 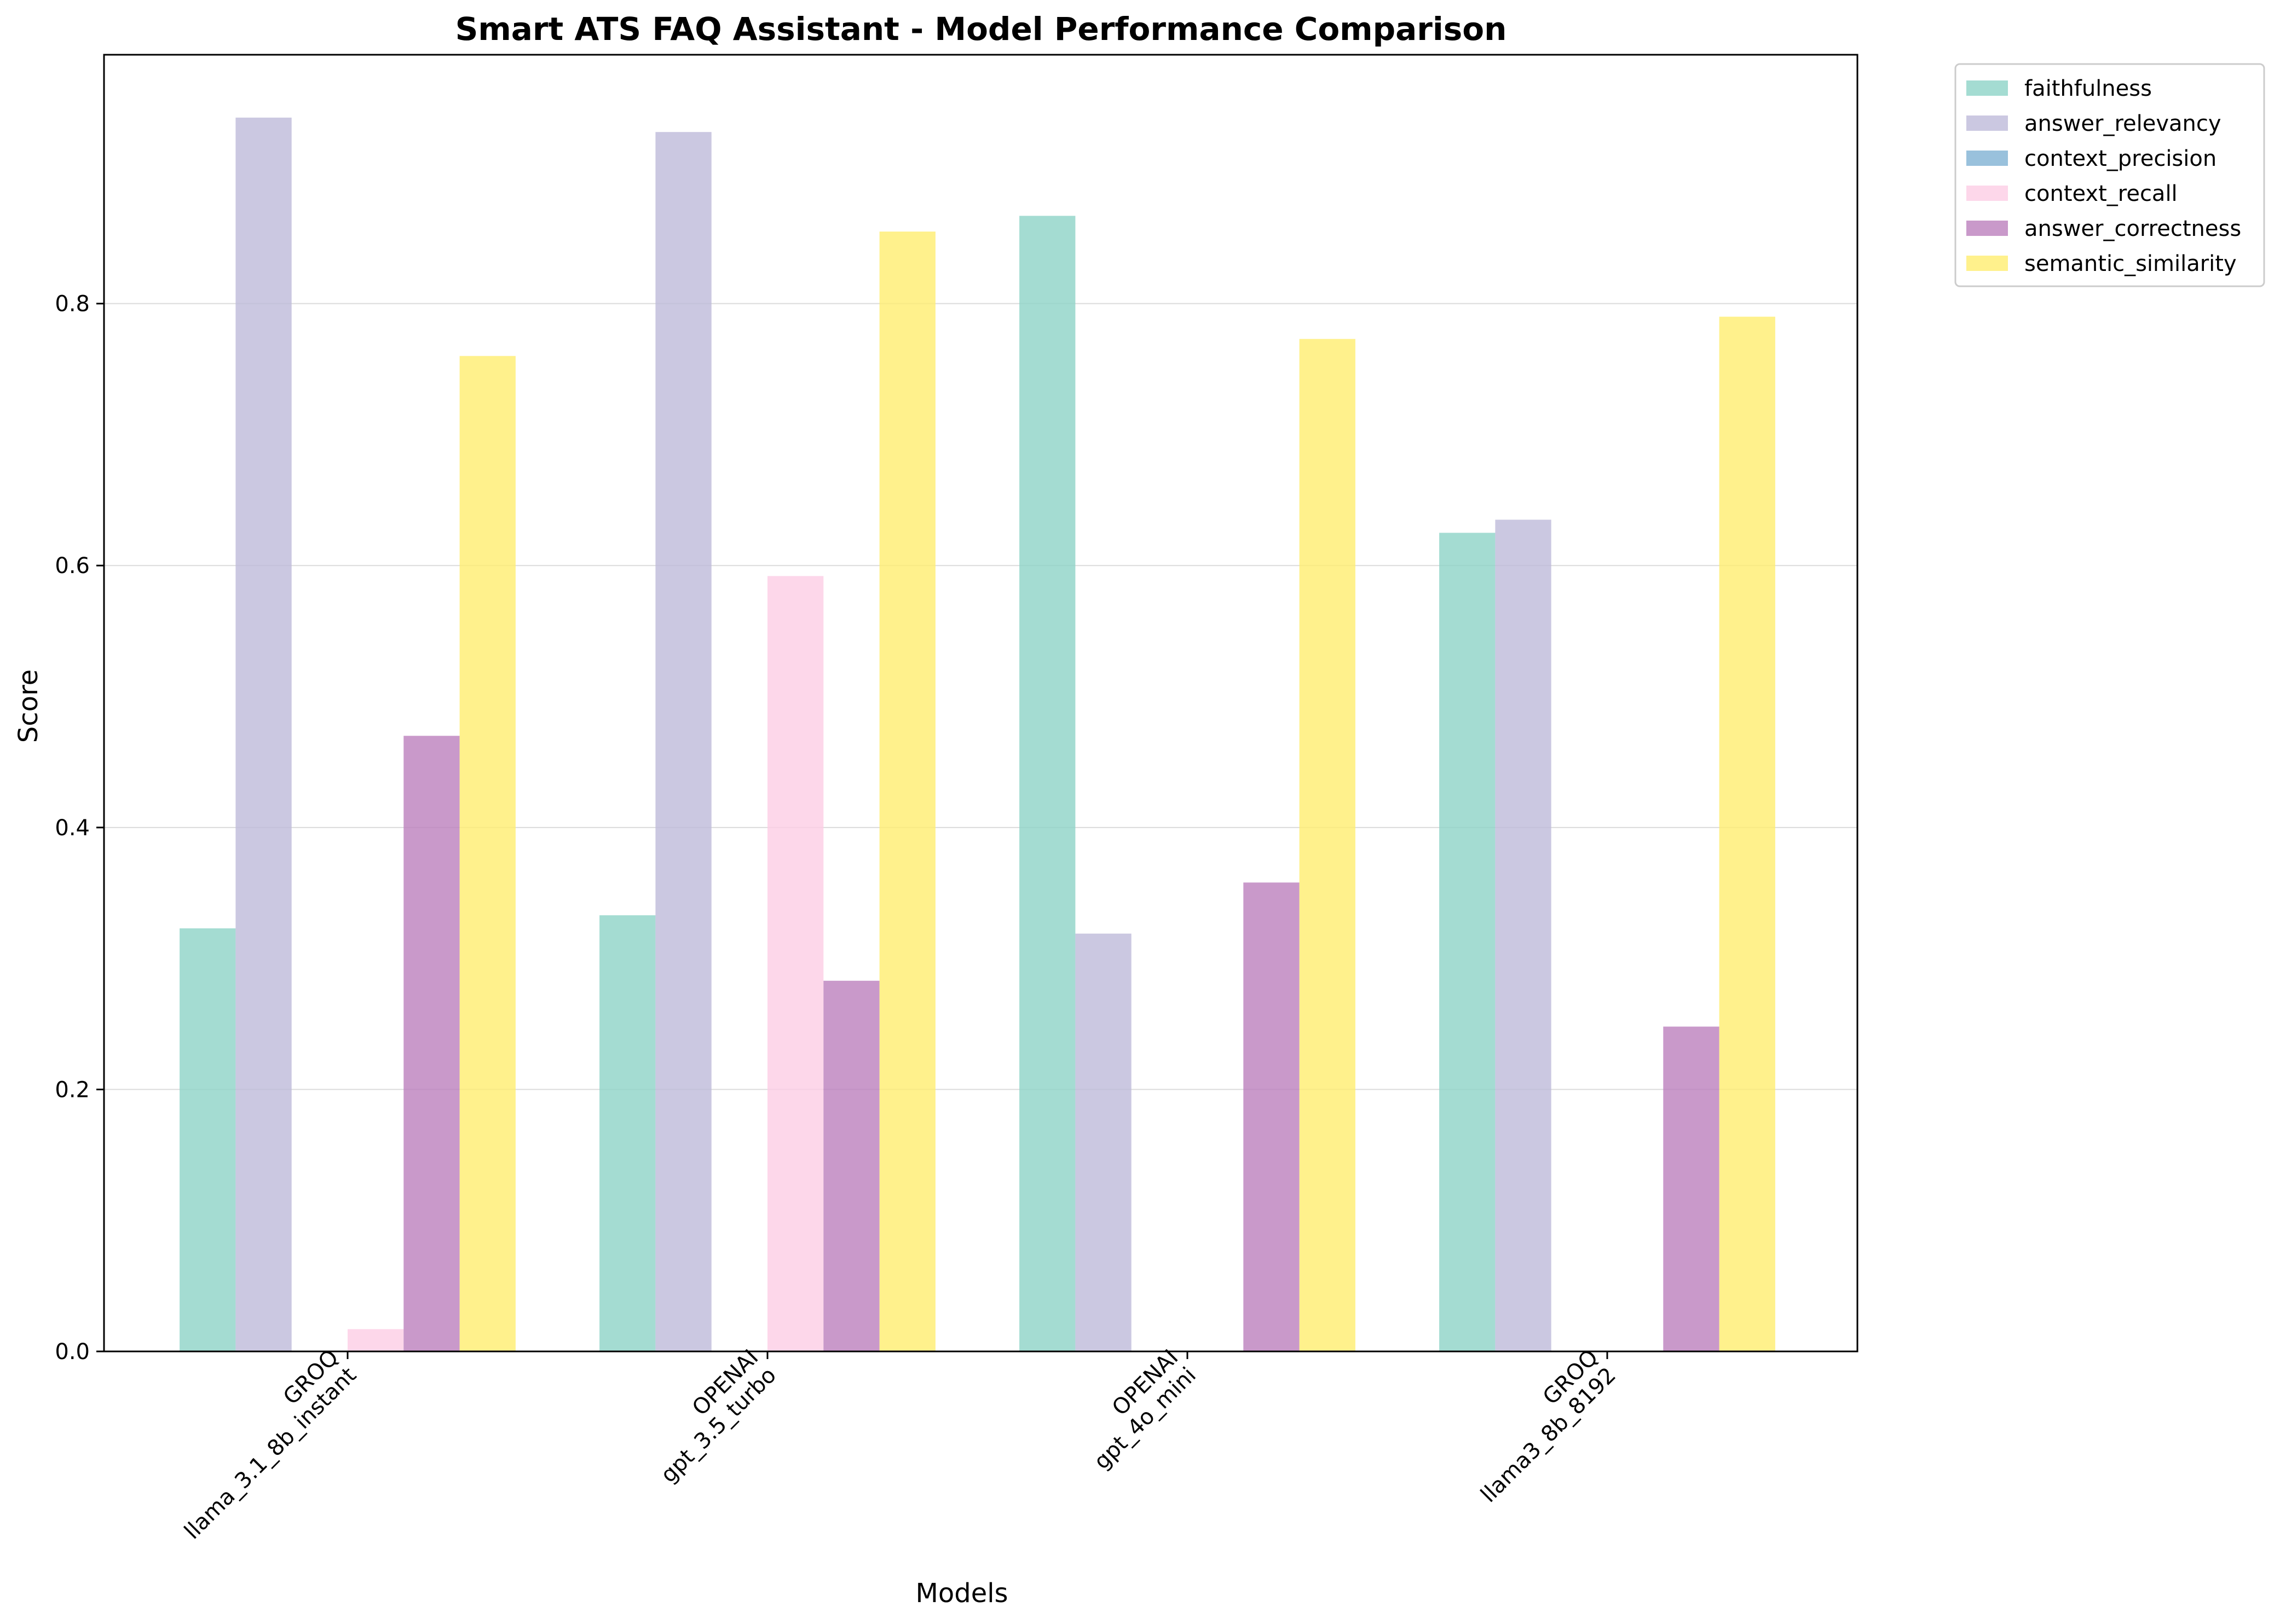 What do you see at coordinates (1987, 123) in the screenshot?
I see `legend-swatch-answer_relevancy` at bounding box center [1987, 123].